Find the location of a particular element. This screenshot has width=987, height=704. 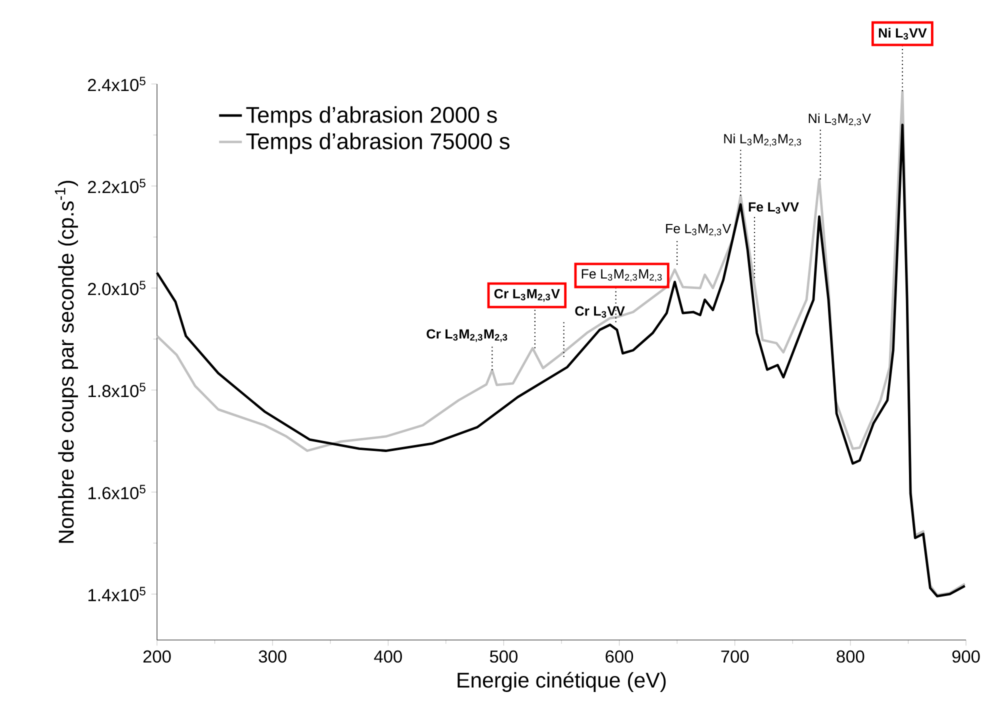

x-tick-label: 600 is located at coordinates (620, 656).